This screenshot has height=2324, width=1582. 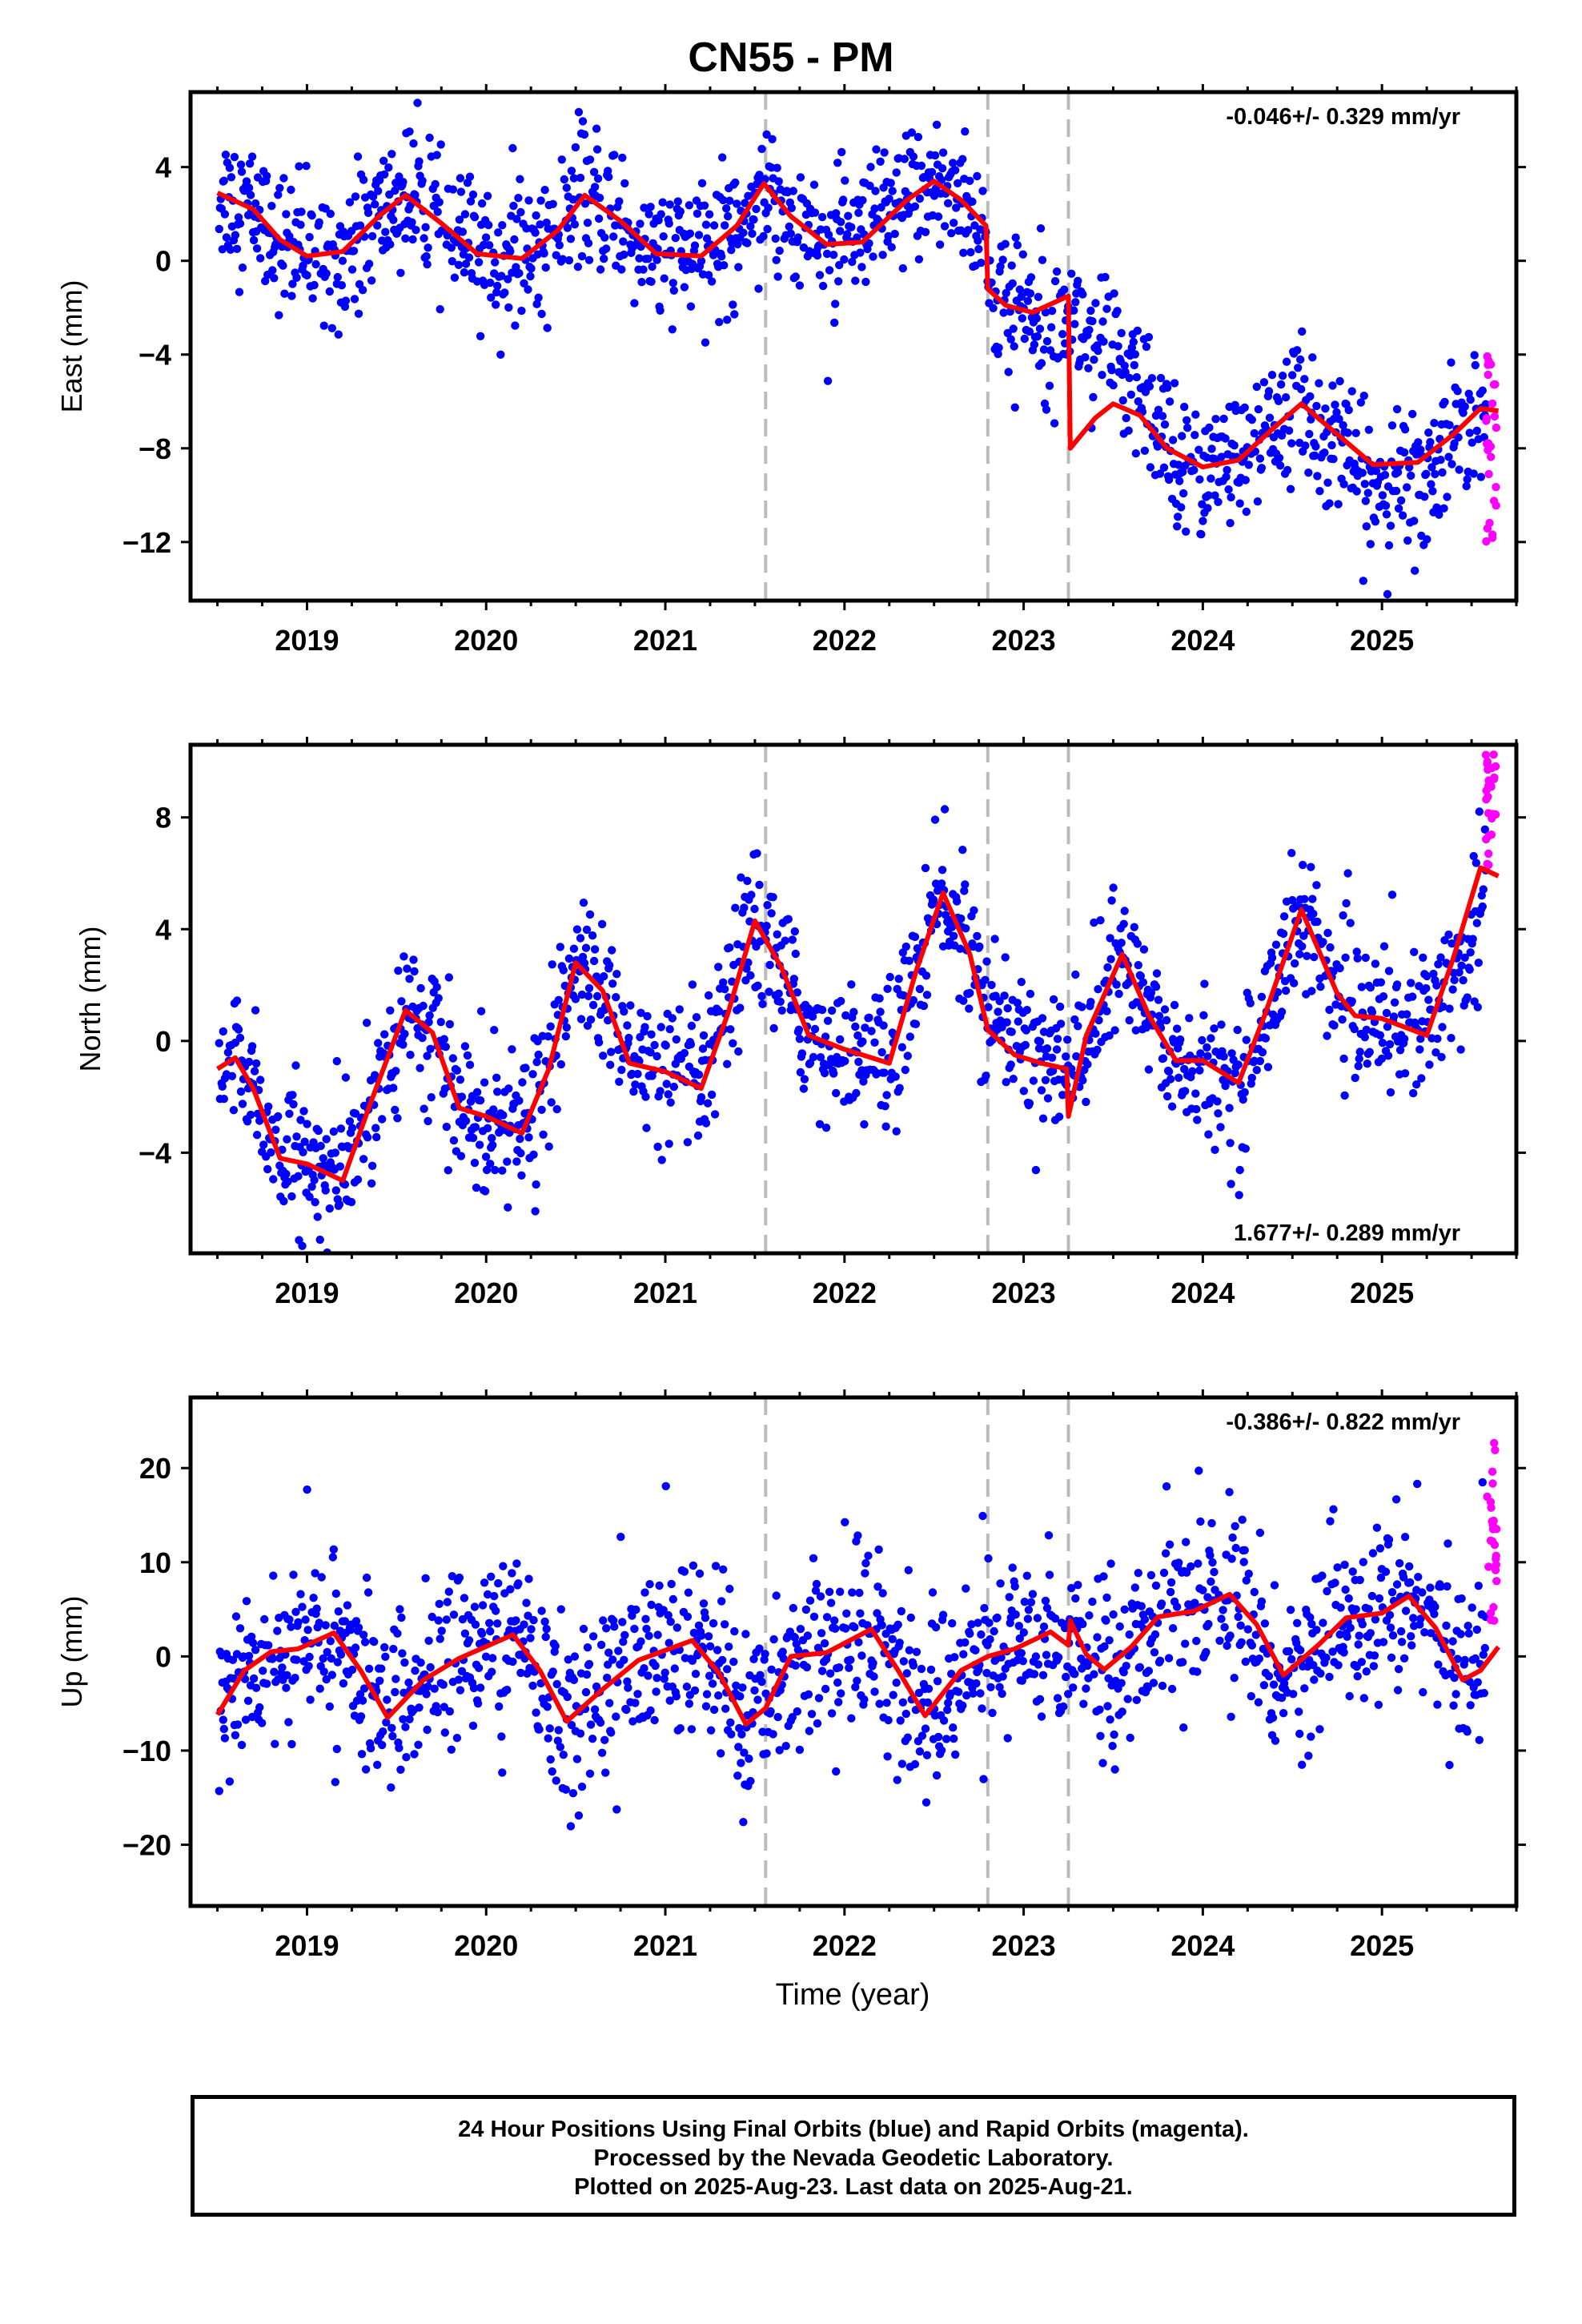 What do you see at coordinates (1024, 1293) in the screenshot?
I see `x-tick-label: 2023` at bounding box center [1024, 1293].